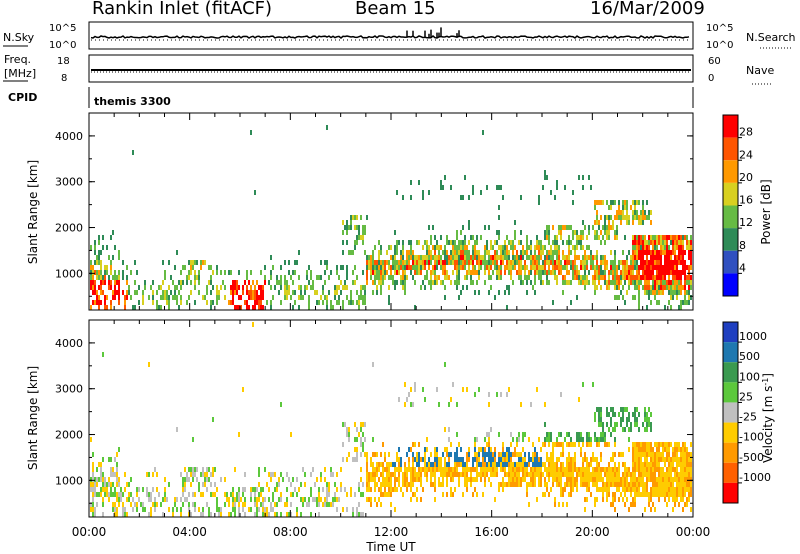 This screenshot has width=800, height=554. Describe the element at coordinates (730, 452) in the screenshot. I see `colorbar-swatch` at that location.